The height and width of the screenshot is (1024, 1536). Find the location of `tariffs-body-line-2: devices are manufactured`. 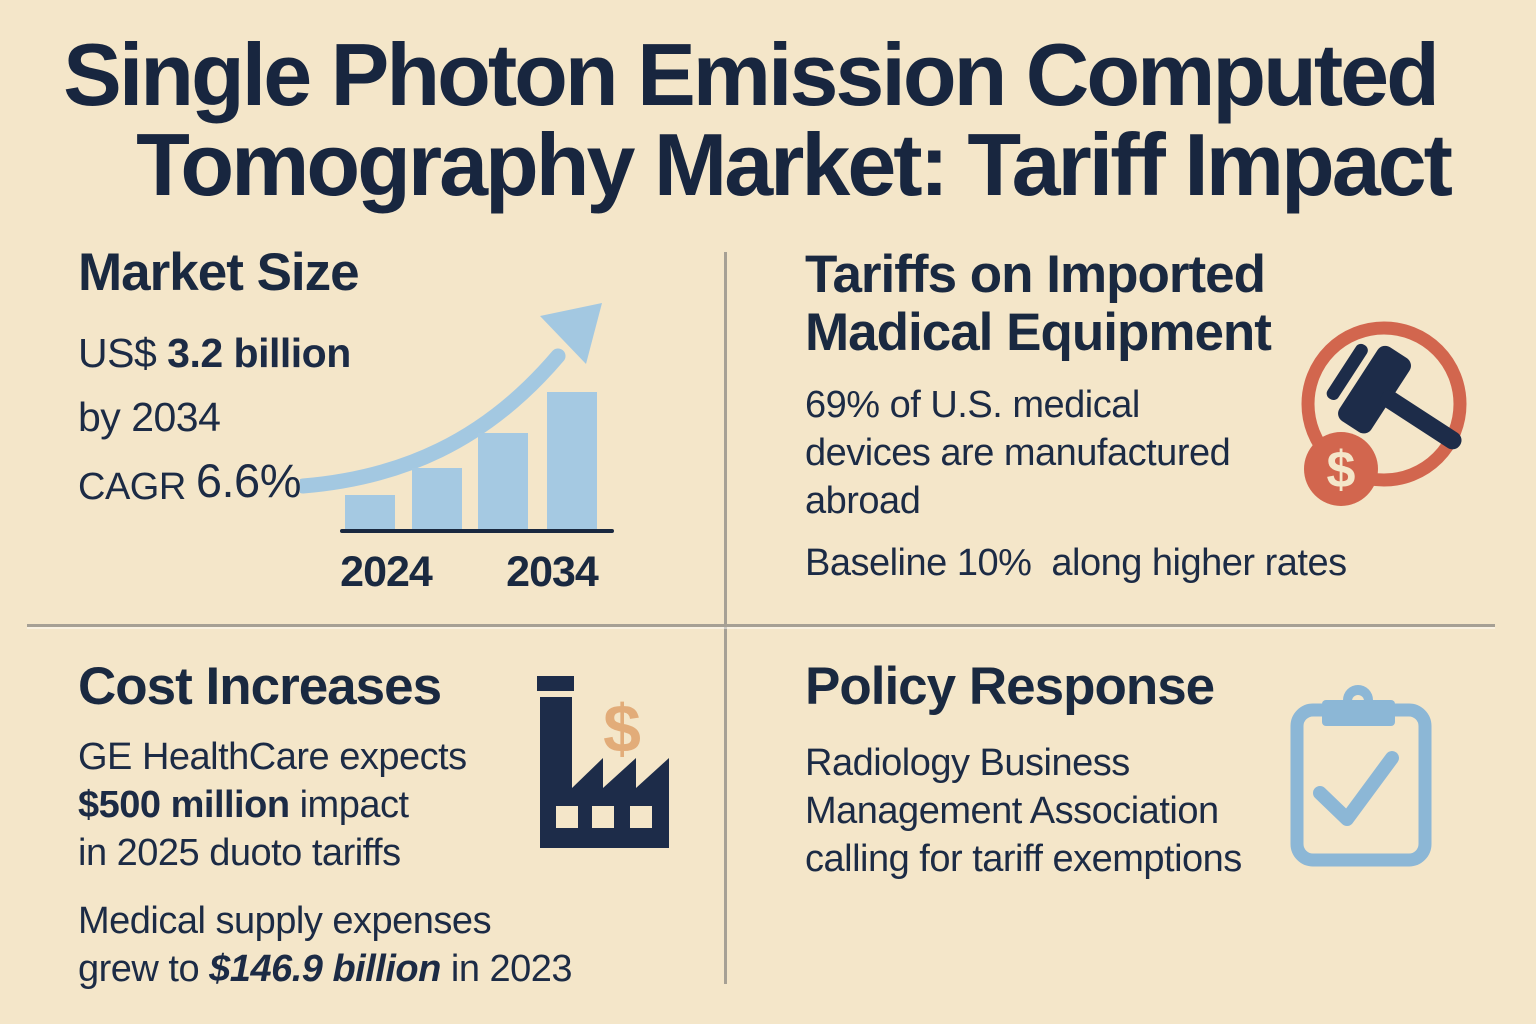

tariffs-body-line-2: devices are manufactured is located at coordinates (1018, 453).